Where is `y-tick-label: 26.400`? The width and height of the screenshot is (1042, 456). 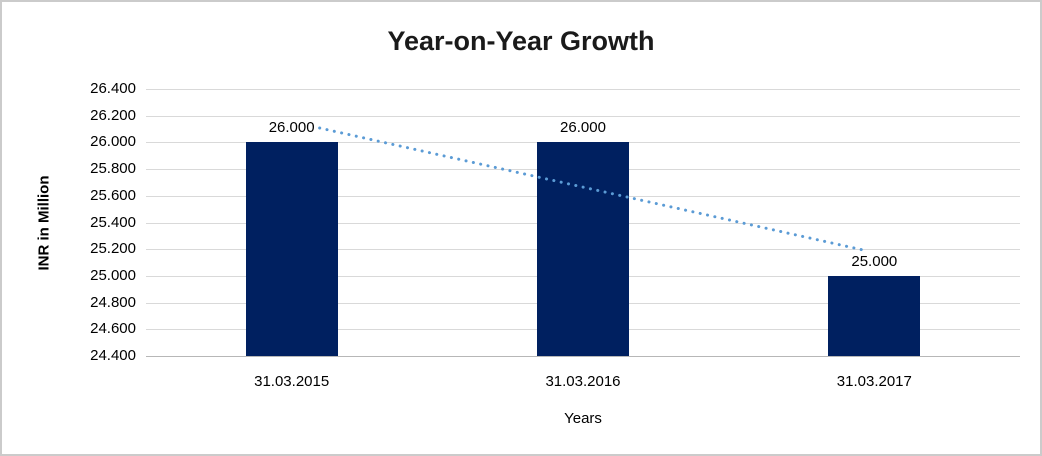 y-tick-label: 26.400 is located at coordinates (113, 88).